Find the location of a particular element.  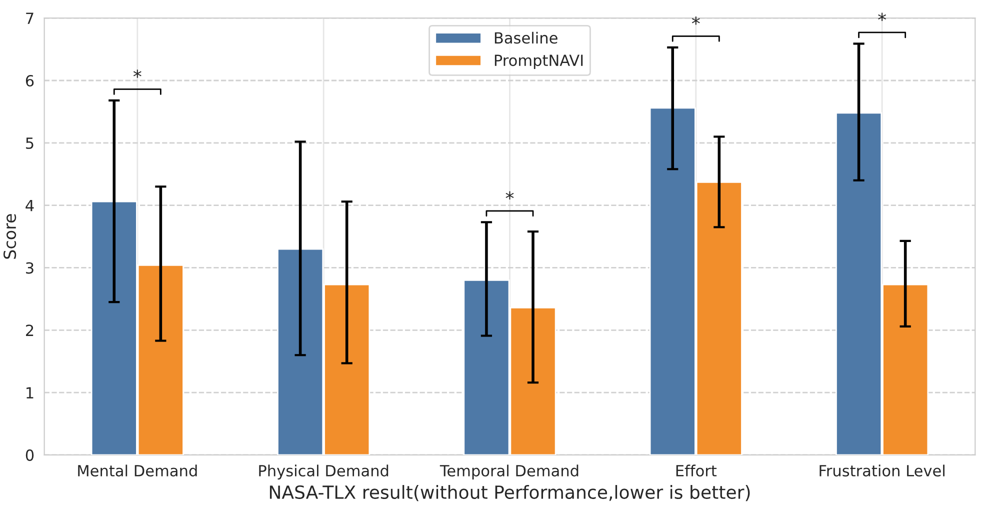

y-tick-label: 6 is located at coordinates (30, 80).